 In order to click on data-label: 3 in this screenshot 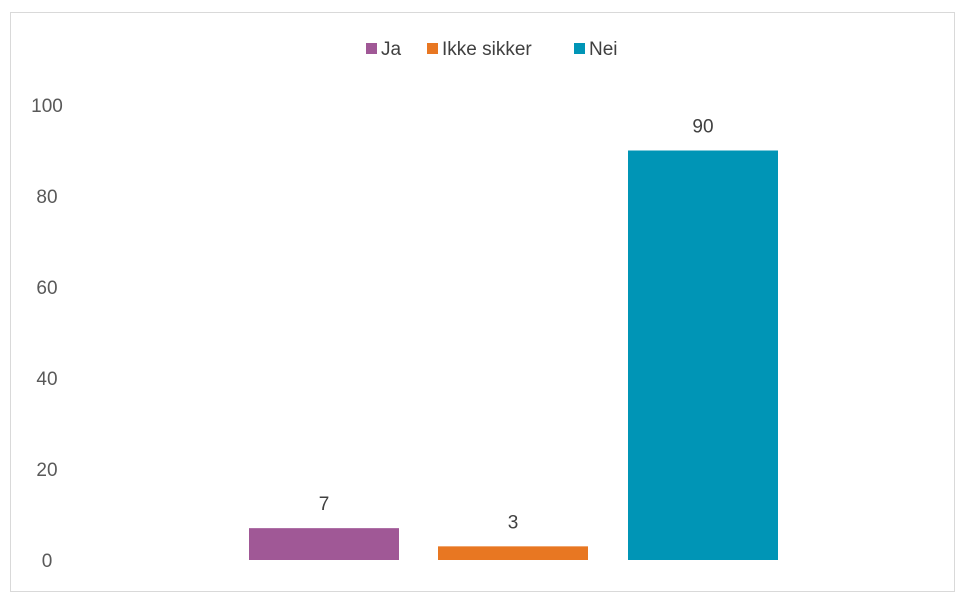, I will do `click(513, 522)`.